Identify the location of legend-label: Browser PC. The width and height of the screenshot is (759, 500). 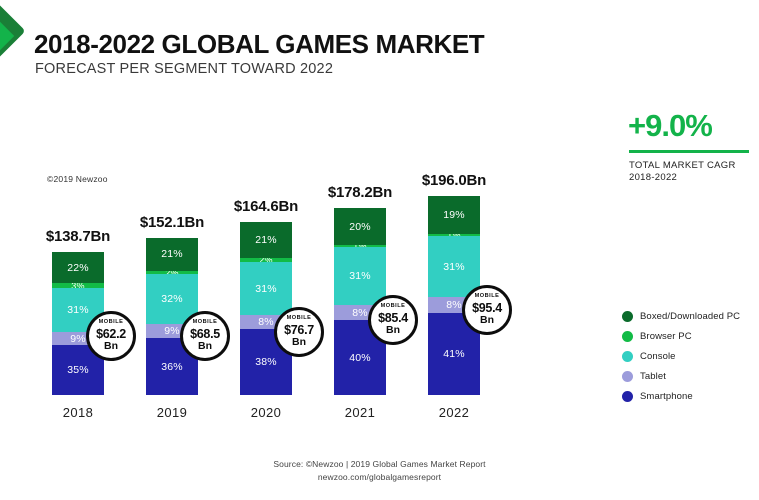
(666, 336).